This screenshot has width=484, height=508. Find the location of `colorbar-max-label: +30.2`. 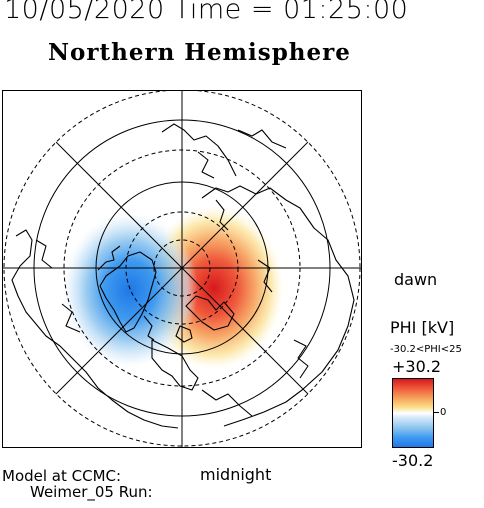

colorbar-max-label: +30.2 is located at coordinates (417, 366).